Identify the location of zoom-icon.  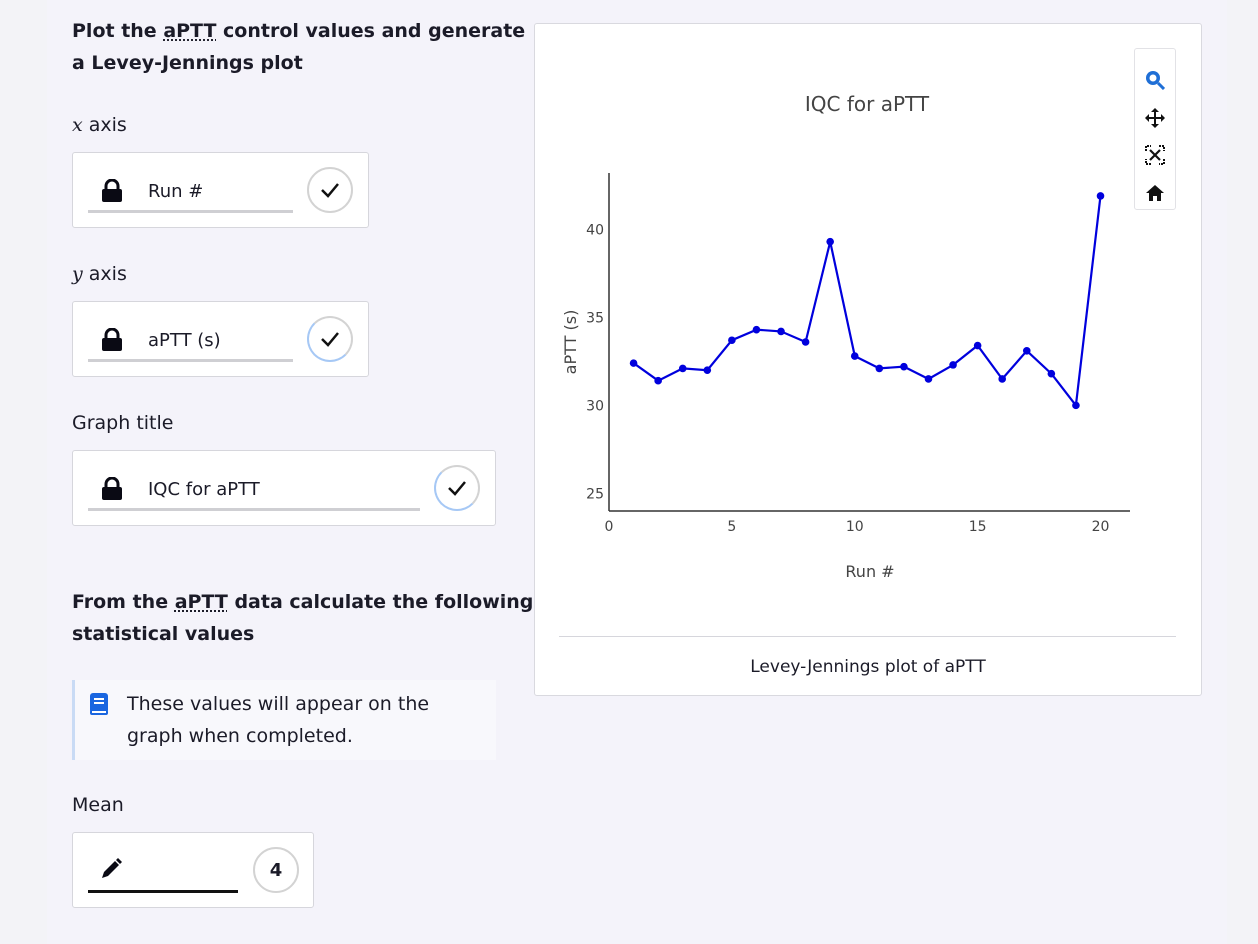
(1155, 80).